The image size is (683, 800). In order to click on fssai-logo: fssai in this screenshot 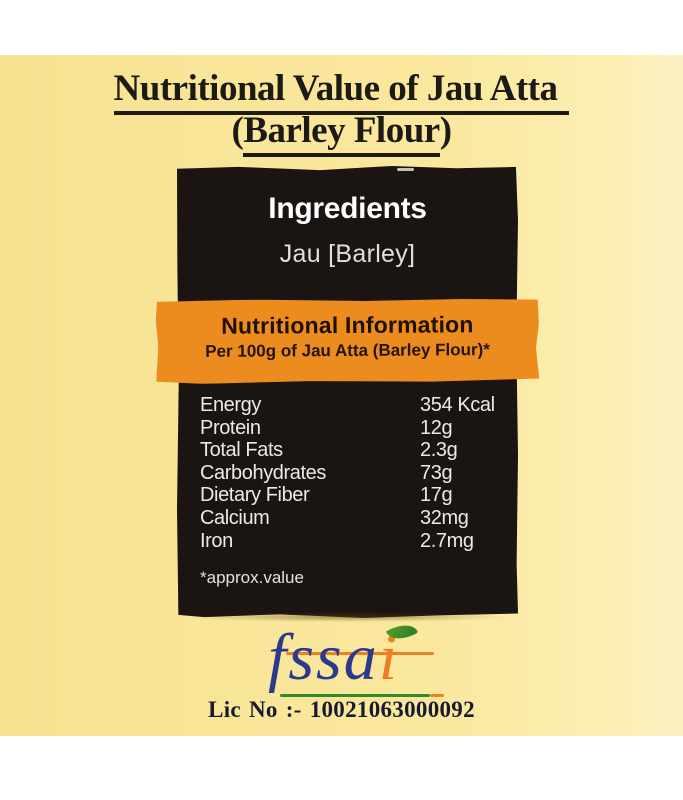, I will do `click(350, 658)`.